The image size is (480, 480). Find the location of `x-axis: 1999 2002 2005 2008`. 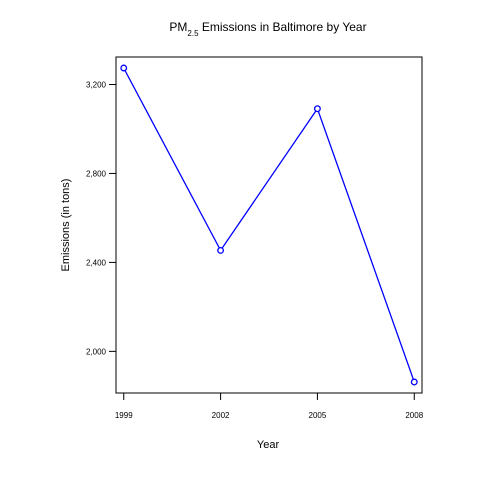

x-axis: 1999 2002 2005 2008 is located at coordinates (269, 406).